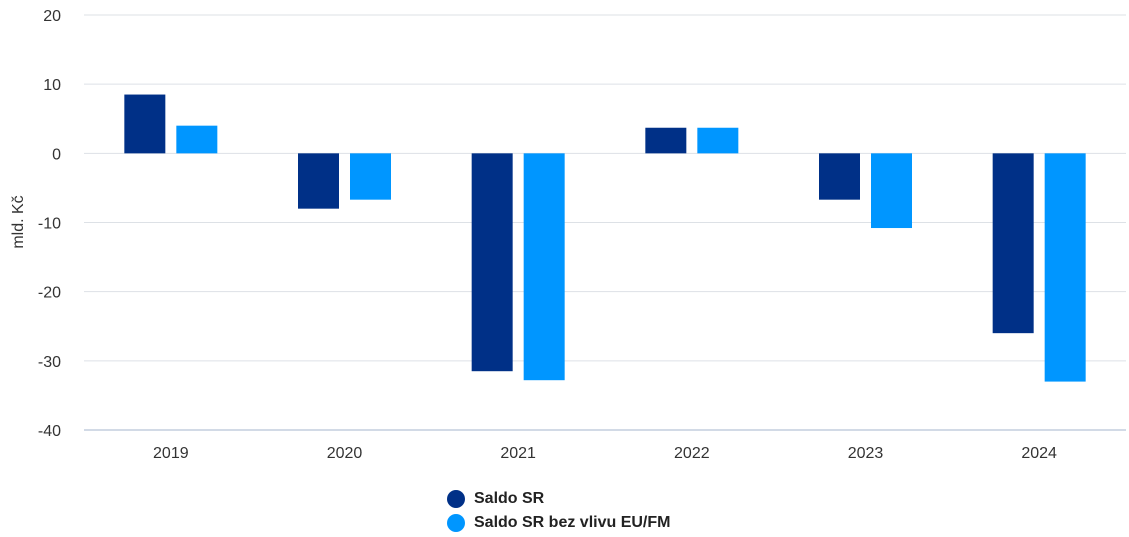  Describe the element at coordinates (518, 453) in the screenshot. I see `x-tick-label: 2021` at that location.